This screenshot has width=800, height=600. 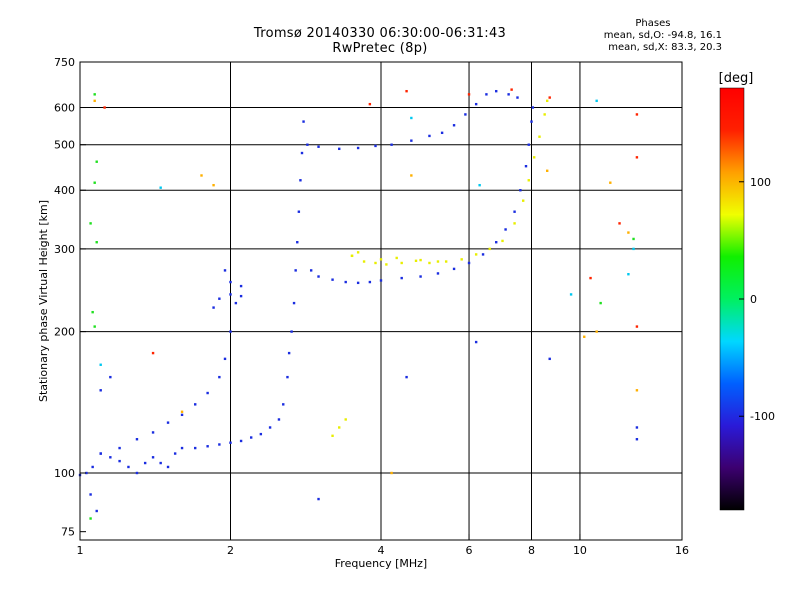 I want to click on colorbar-tick-label: -100, so click(x=762, y=416).